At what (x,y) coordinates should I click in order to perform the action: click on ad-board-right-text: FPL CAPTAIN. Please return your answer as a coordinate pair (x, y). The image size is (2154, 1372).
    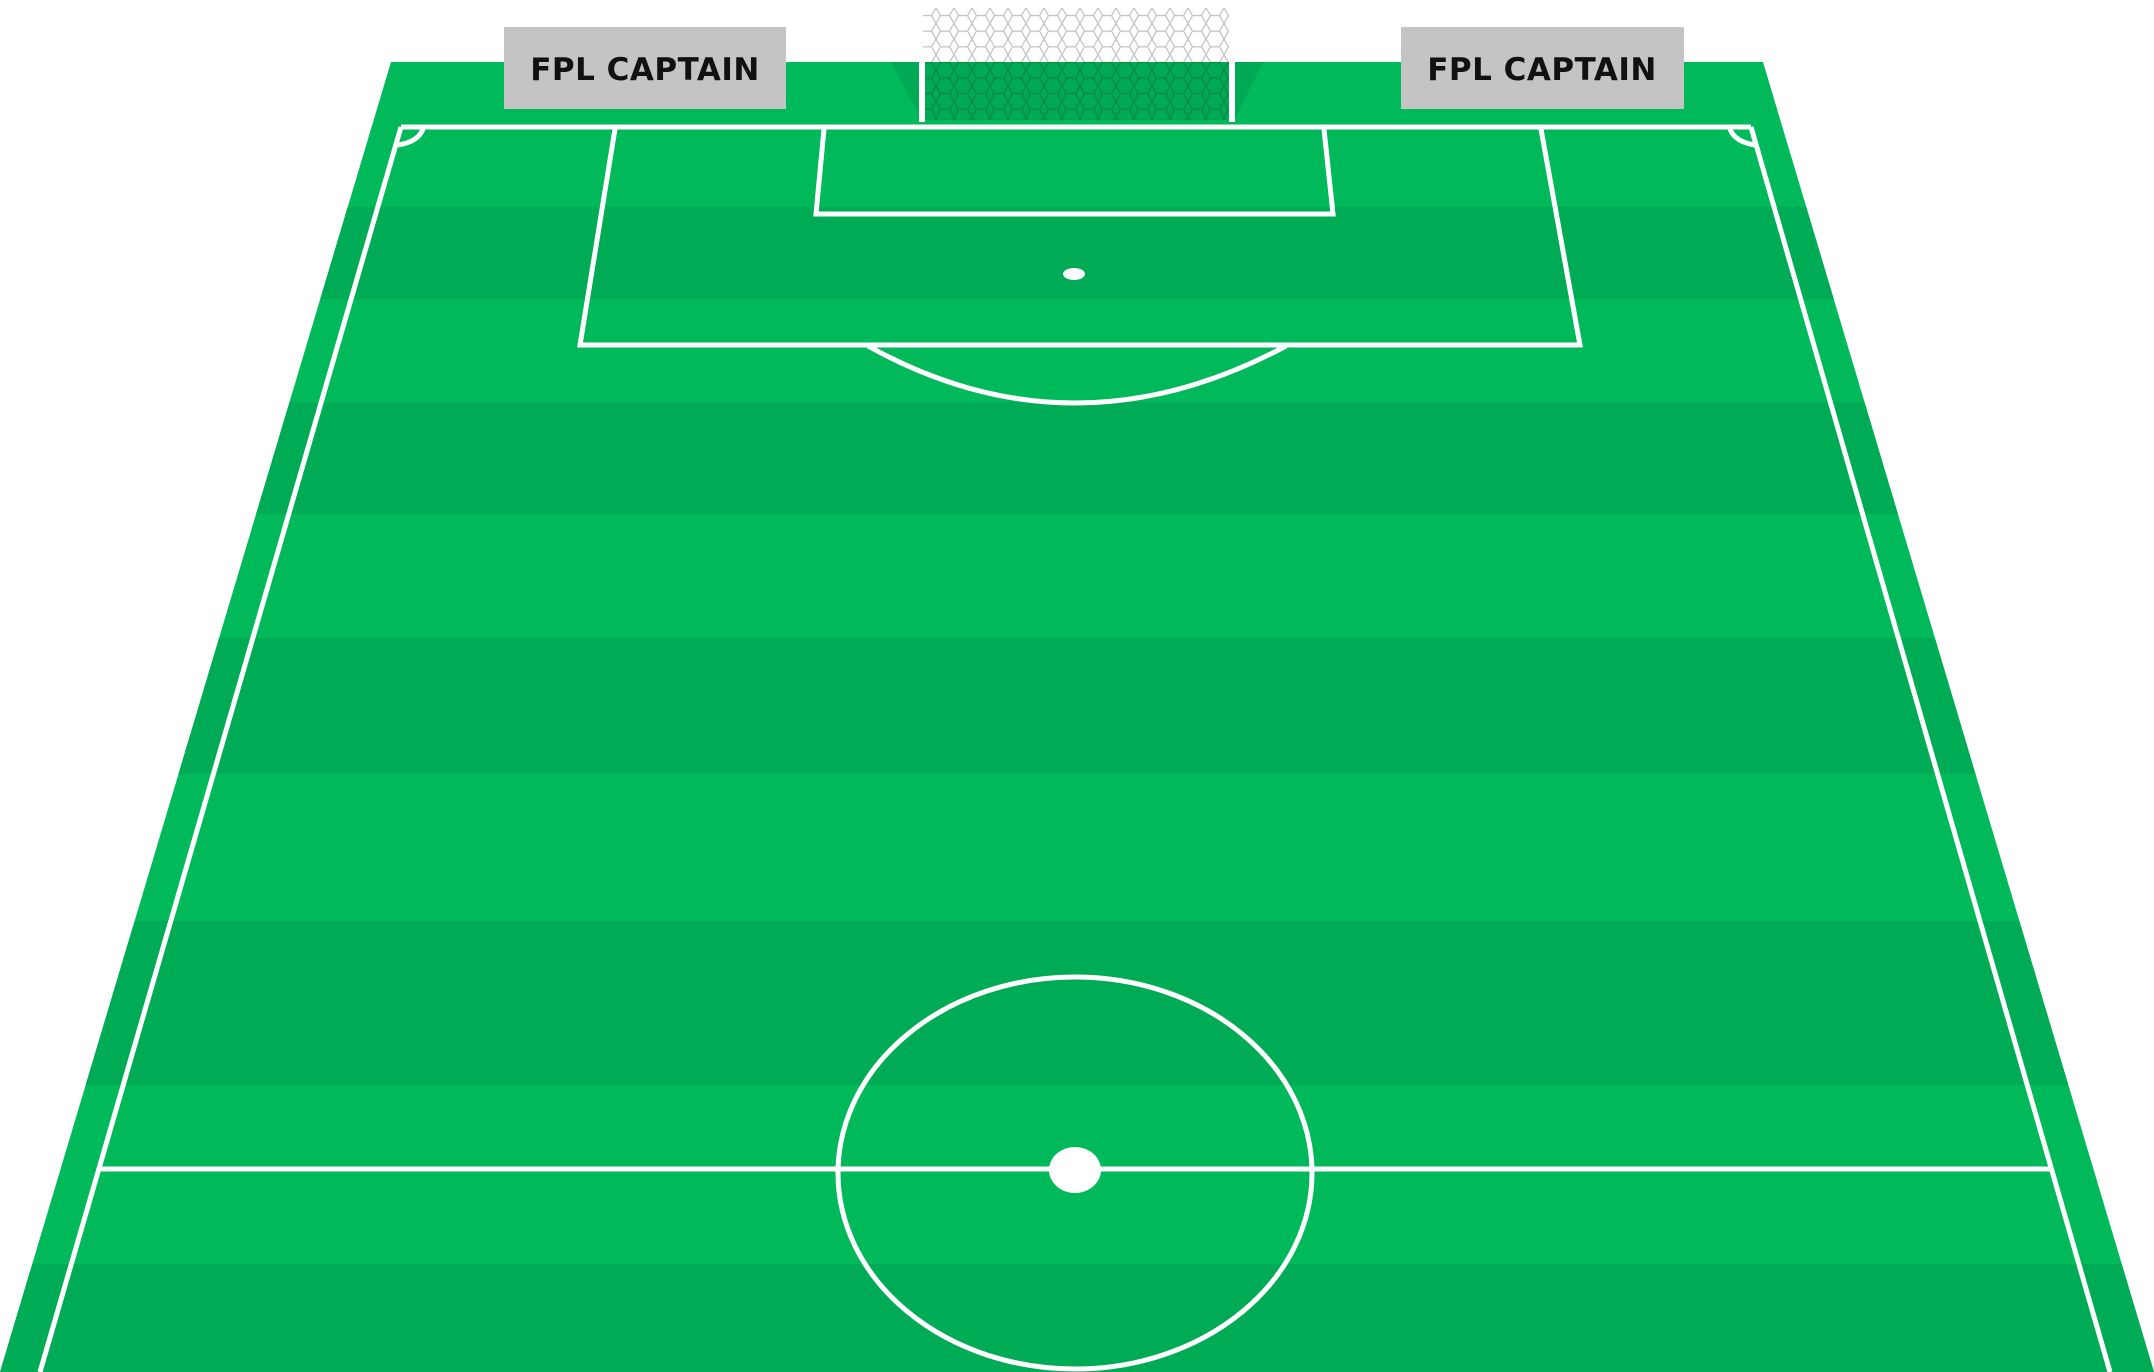
    Looking at the image, I should click on (1542, 70).